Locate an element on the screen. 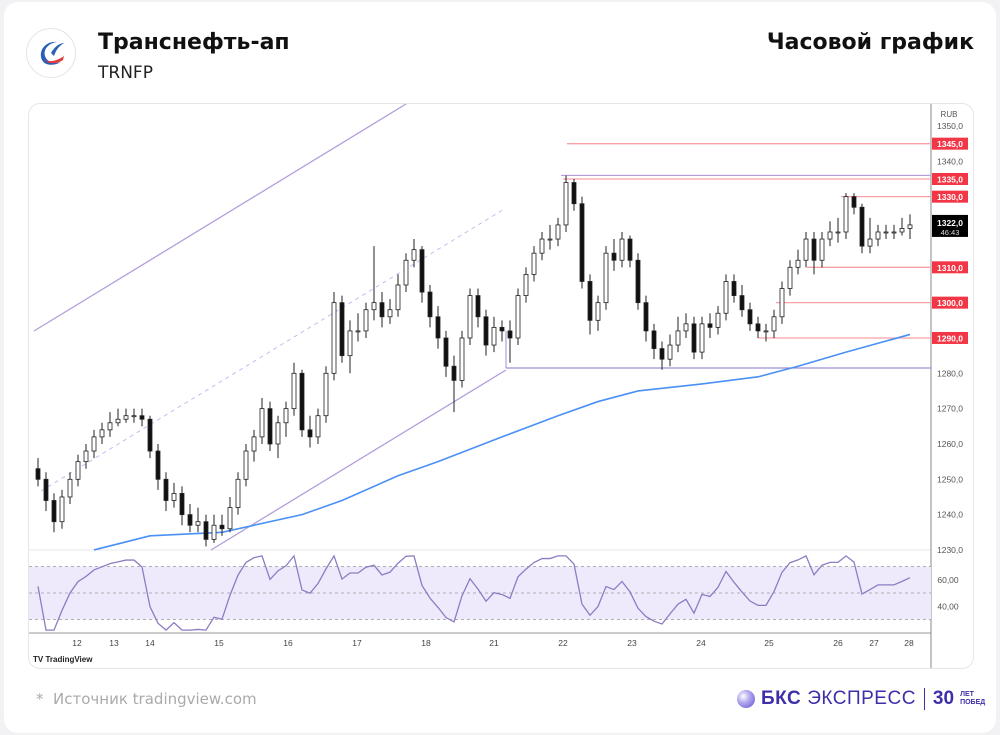  time-tick: 23 is located at coordinates (632, 643).